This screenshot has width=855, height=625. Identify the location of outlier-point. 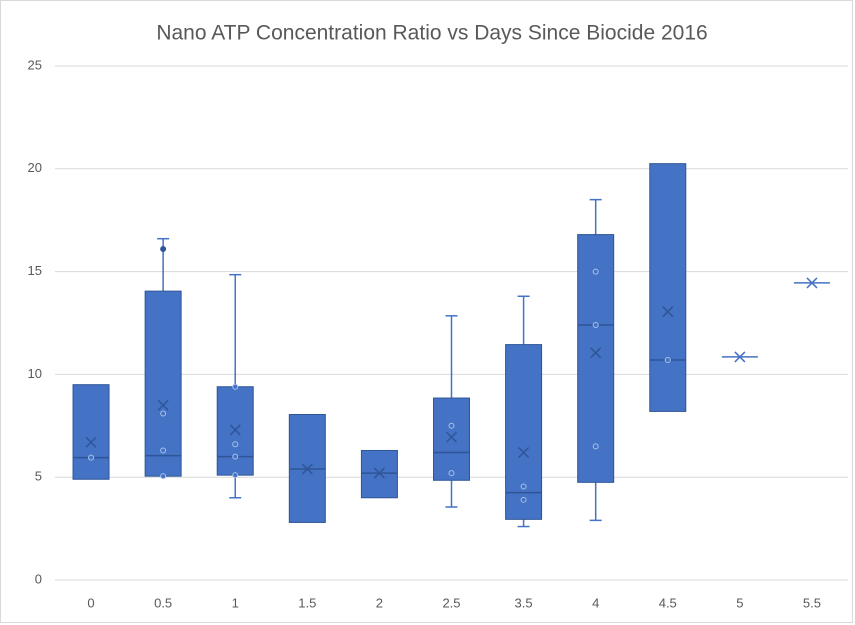
(163, 248).